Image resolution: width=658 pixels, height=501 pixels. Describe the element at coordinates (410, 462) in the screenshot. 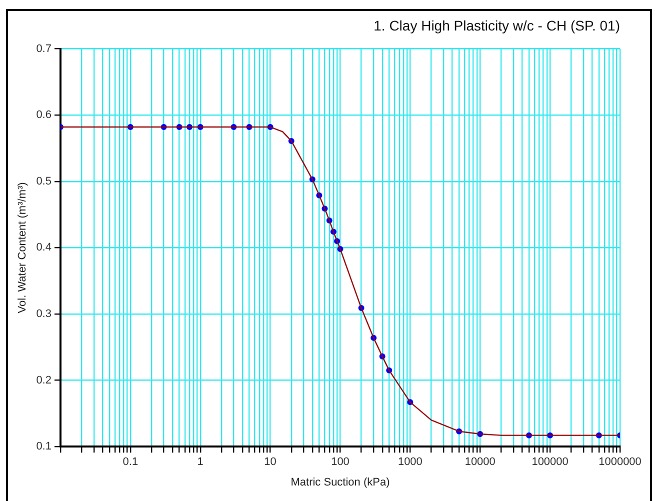

I see `x-tick-label: 1000` at that location.